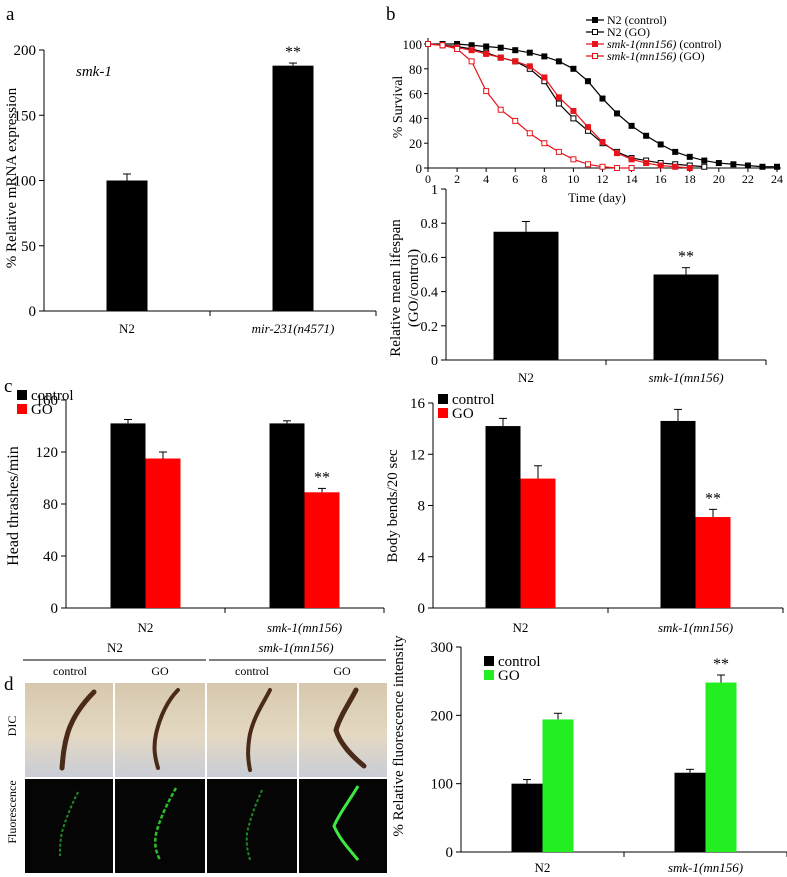  What do you see at coordinates (422, 507) in the screenshot?
I see `y-tick-label: 8` at bounding box center [422, 507].